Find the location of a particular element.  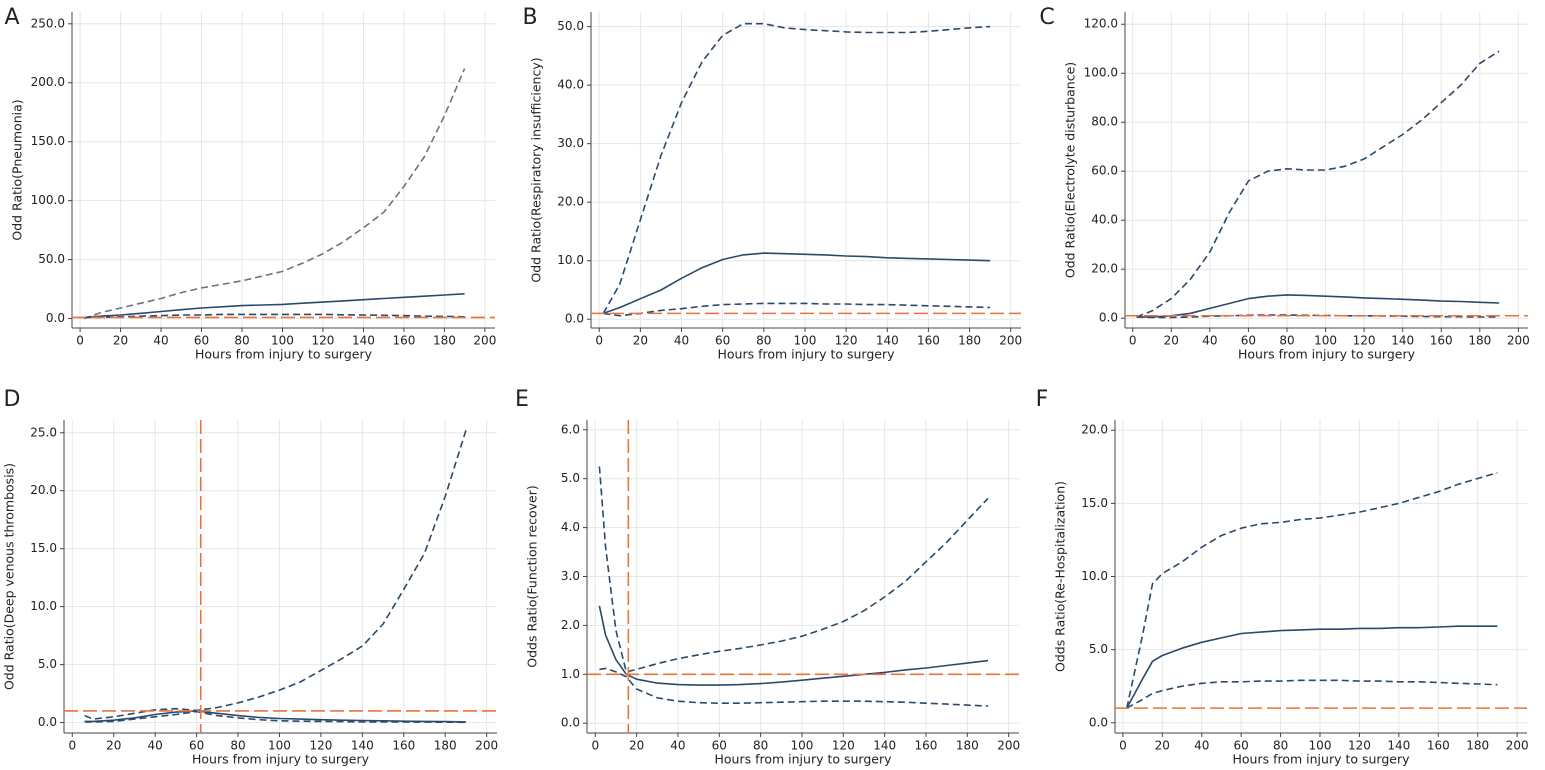

y-axis-label: Odd Ratio(Electrolyte disturbance) is located at coordinates (1070, 170).